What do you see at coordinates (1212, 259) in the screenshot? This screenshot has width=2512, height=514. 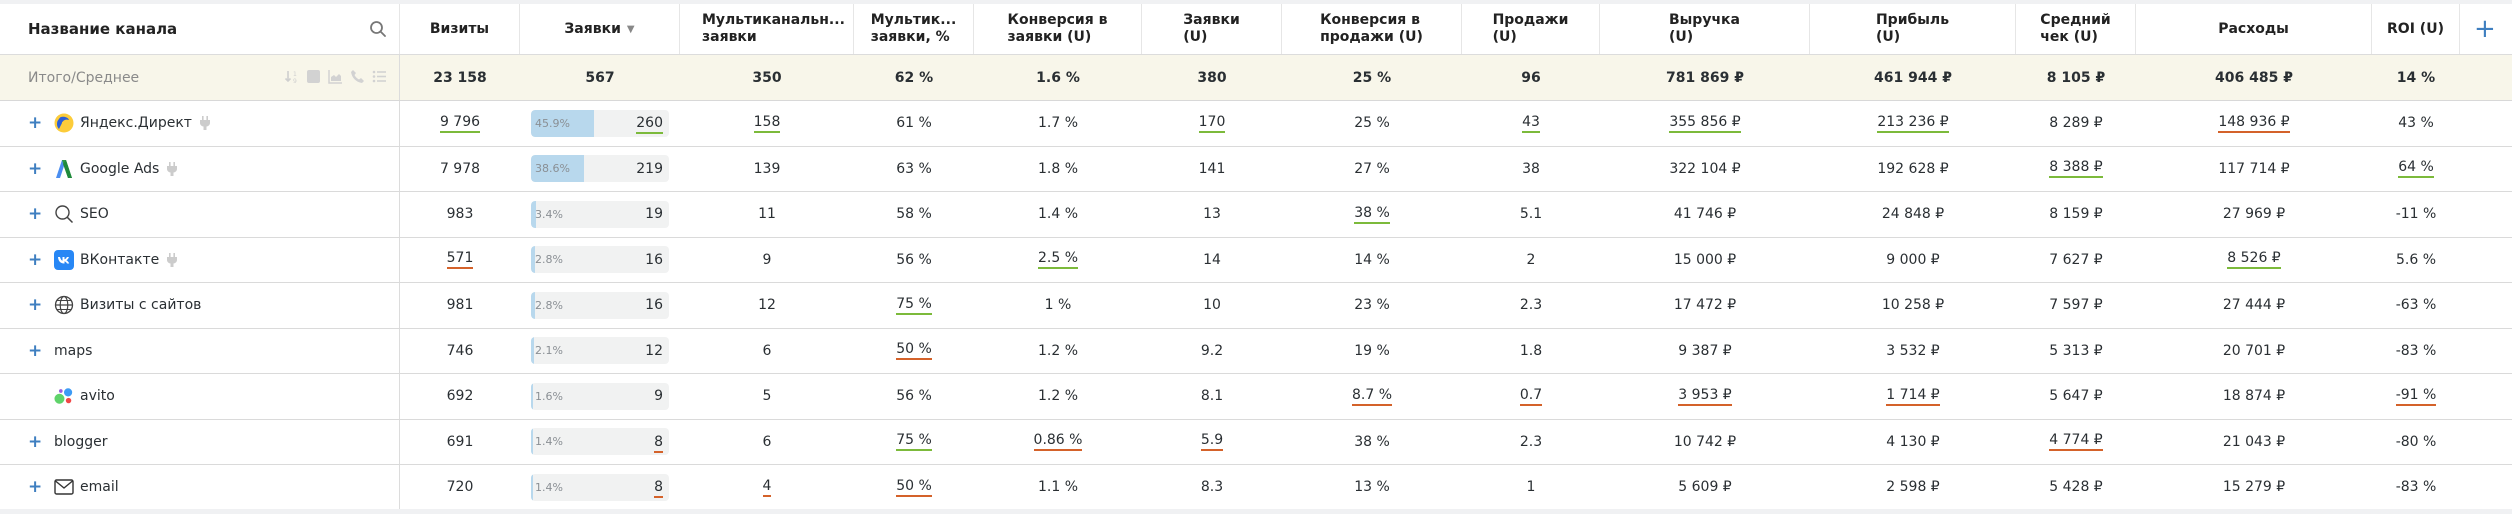 I see `leads-u-cell: 14` at bounding box center [1212, 259].